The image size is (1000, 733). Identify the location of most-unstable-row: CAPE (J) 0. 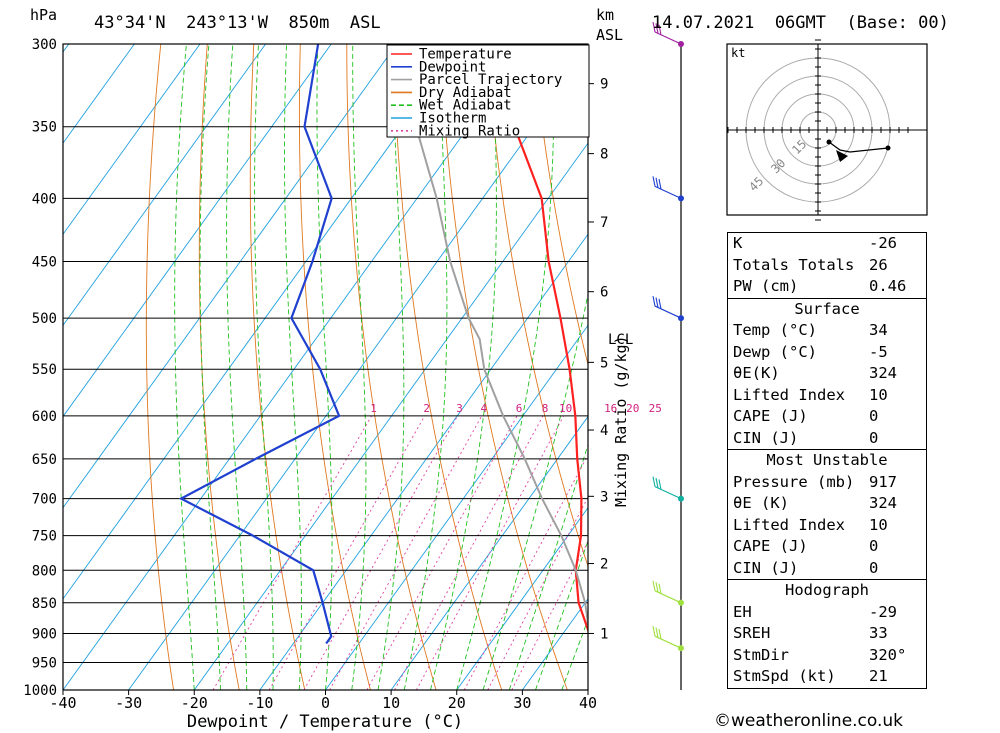
(827, 547).